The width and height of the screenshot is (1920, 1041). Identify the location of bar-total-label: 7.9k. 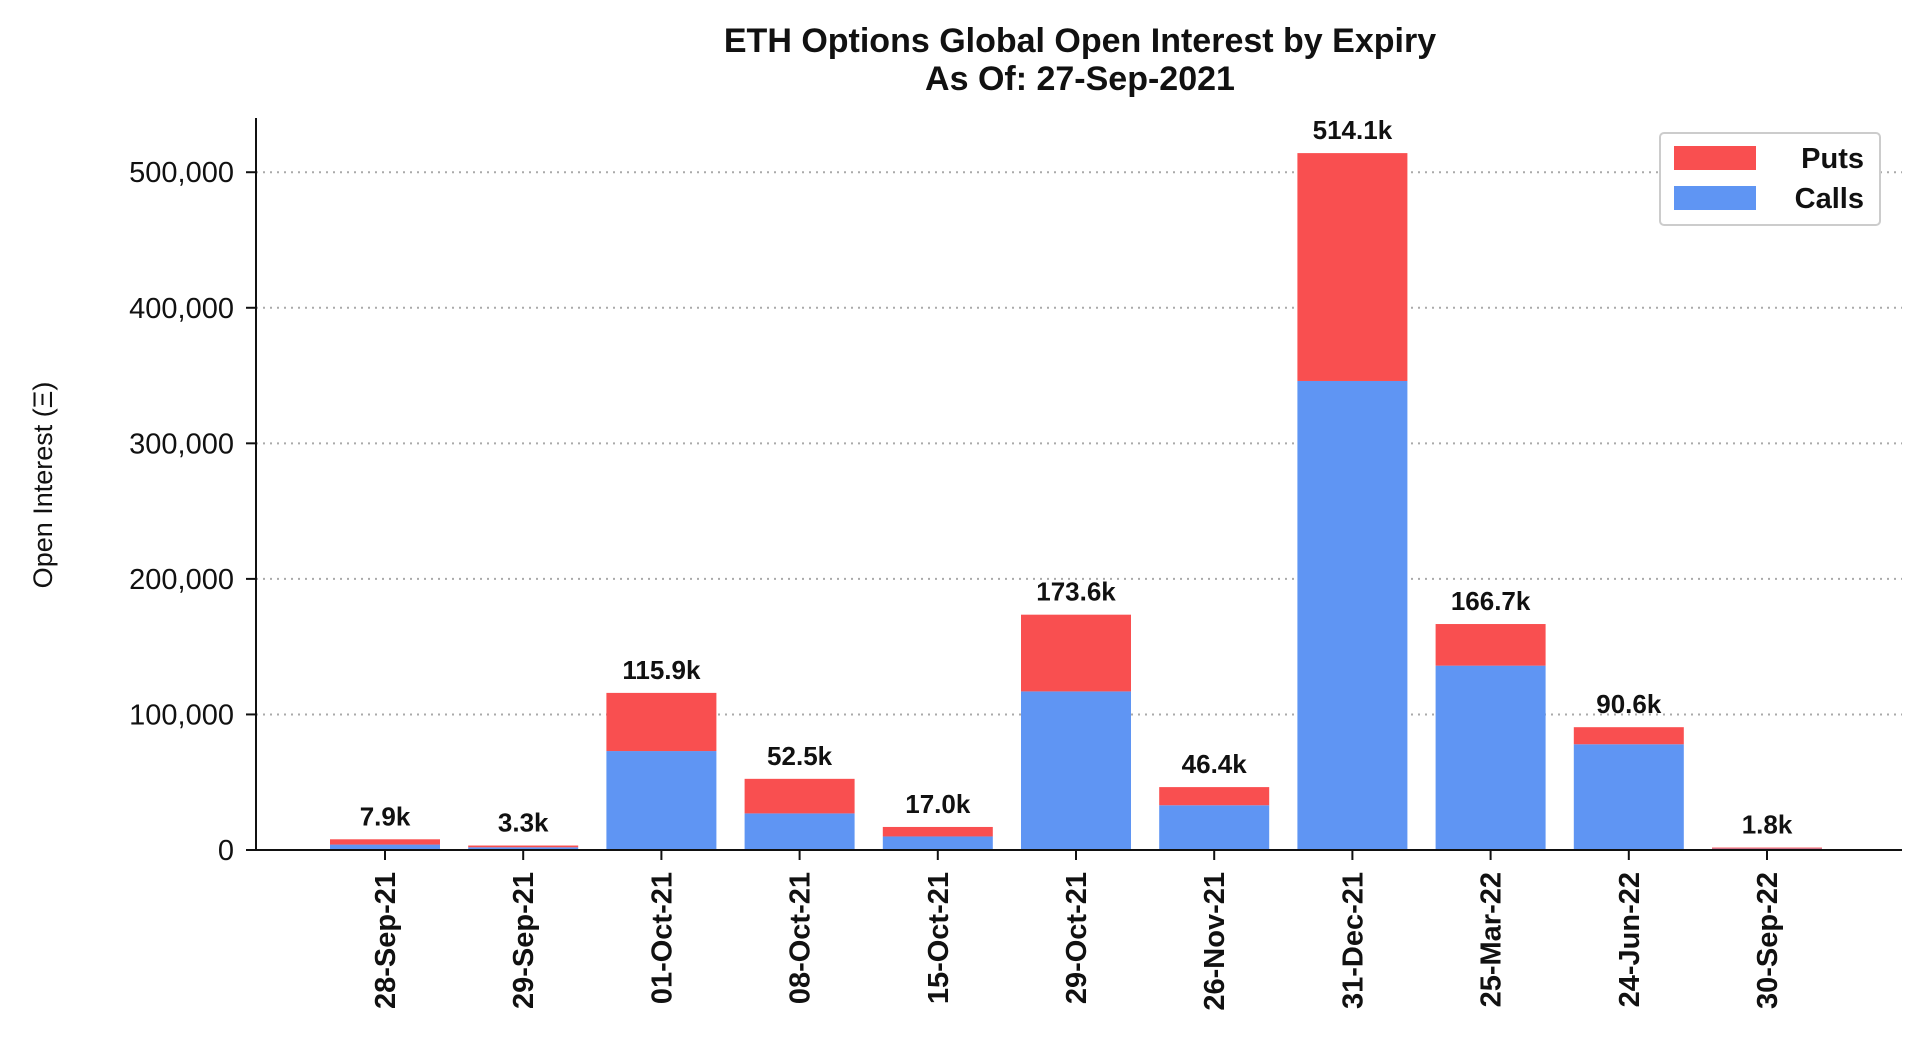
(385, 816).